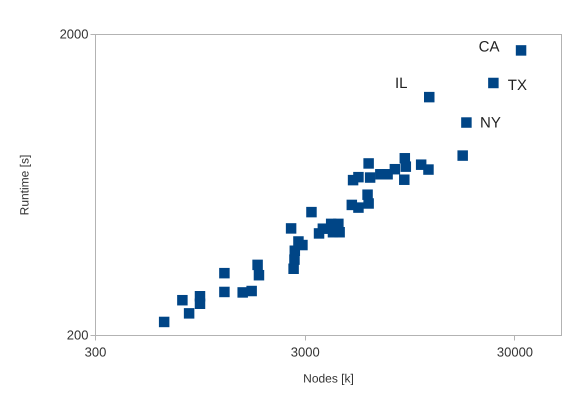 Image resolution: width=574 pixels, height=406 pixels. What do you see at coordinates (515, 352) in the screenshot?
I see `x-tick-label: 30000` at bounding box center [515, 352].